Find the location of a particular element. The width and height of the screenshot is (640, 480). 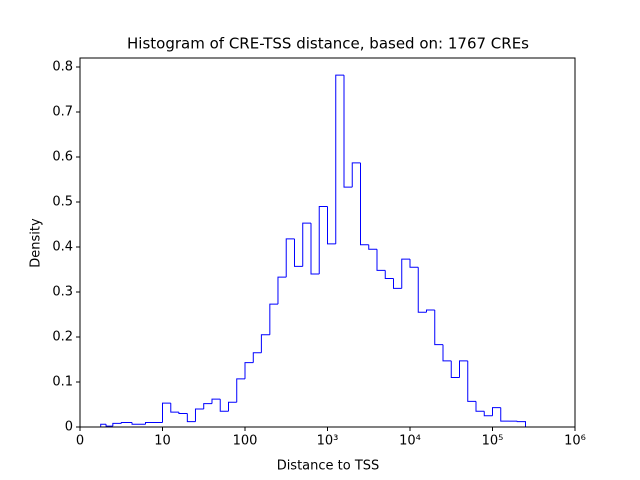

x-tick-label: 10⁵ is located at coordinates (493, 441).